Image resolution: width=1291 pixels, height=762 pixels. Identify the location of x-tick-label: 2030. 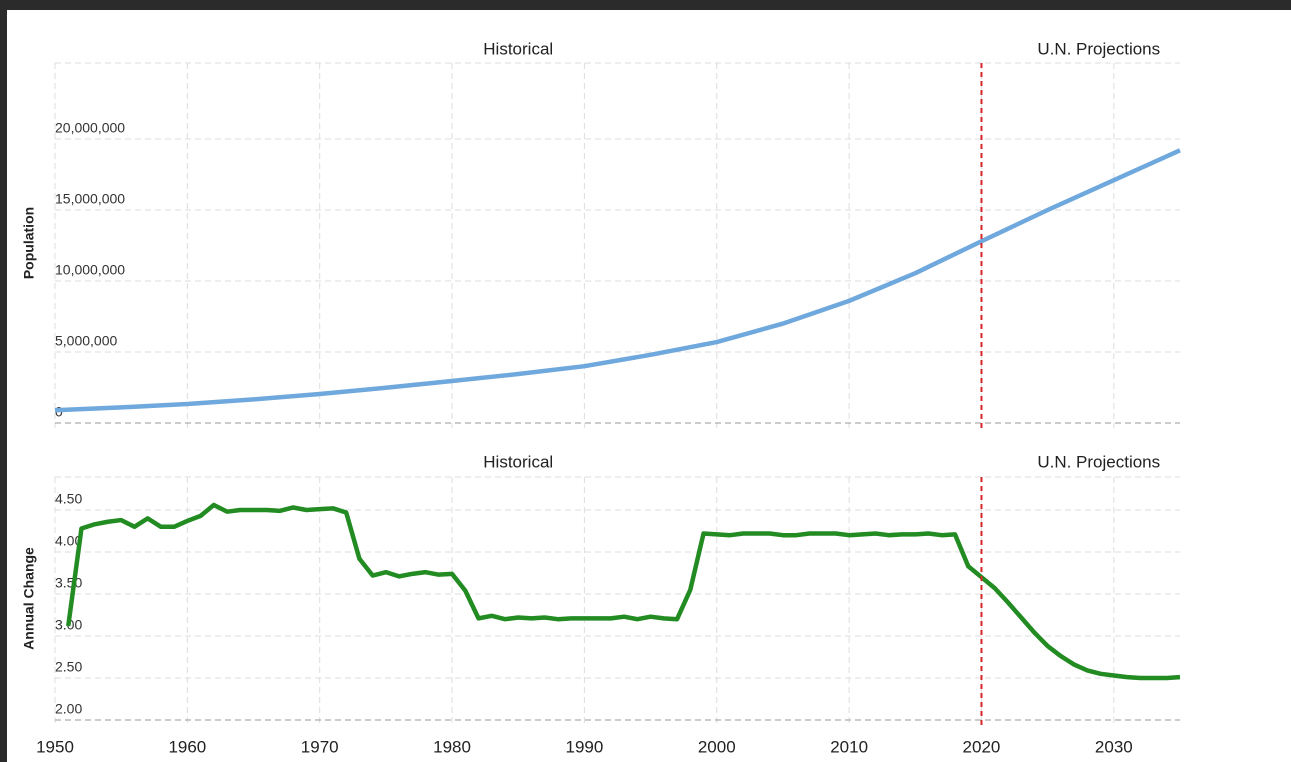
(1114, 746).